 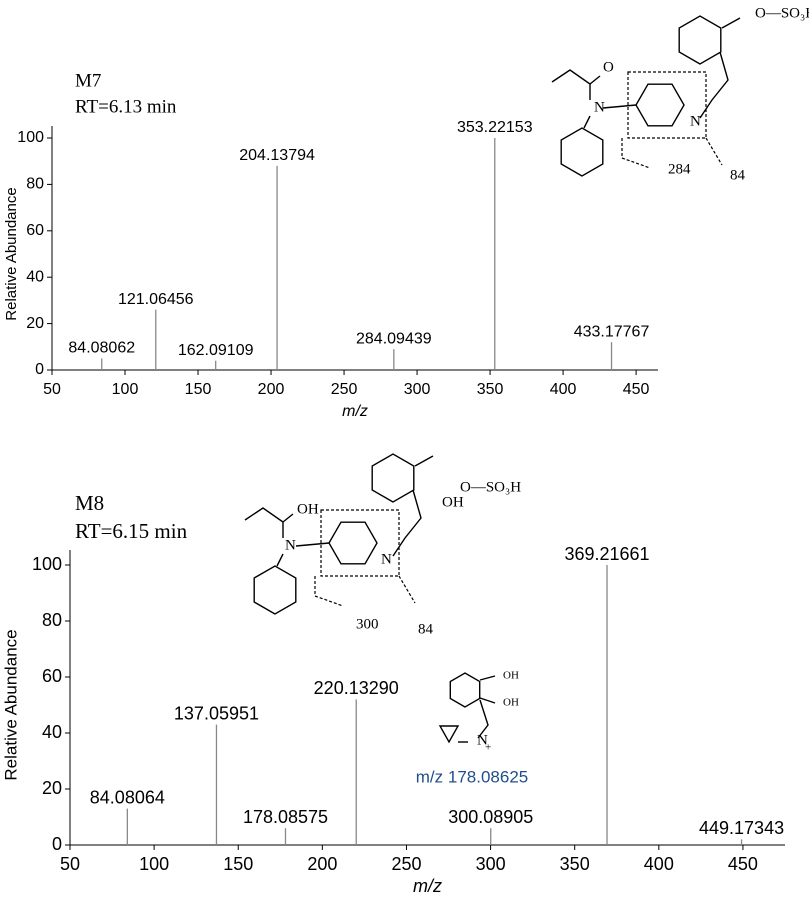 I want to click on peak-label: 162.09109, so click(x=216, y=350).